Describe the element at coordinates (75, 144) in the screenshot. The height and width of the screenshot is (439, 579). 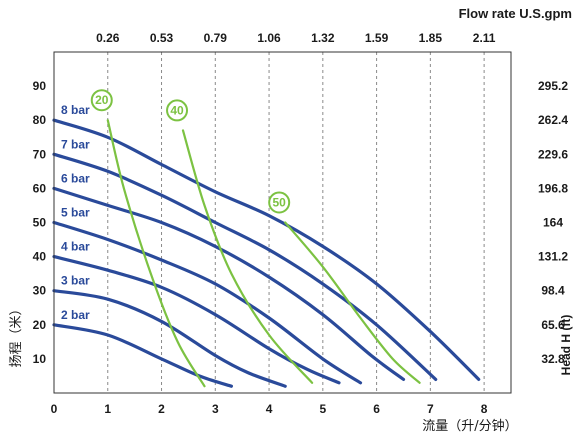
I see `pressure-label: 7 bar` at that location.